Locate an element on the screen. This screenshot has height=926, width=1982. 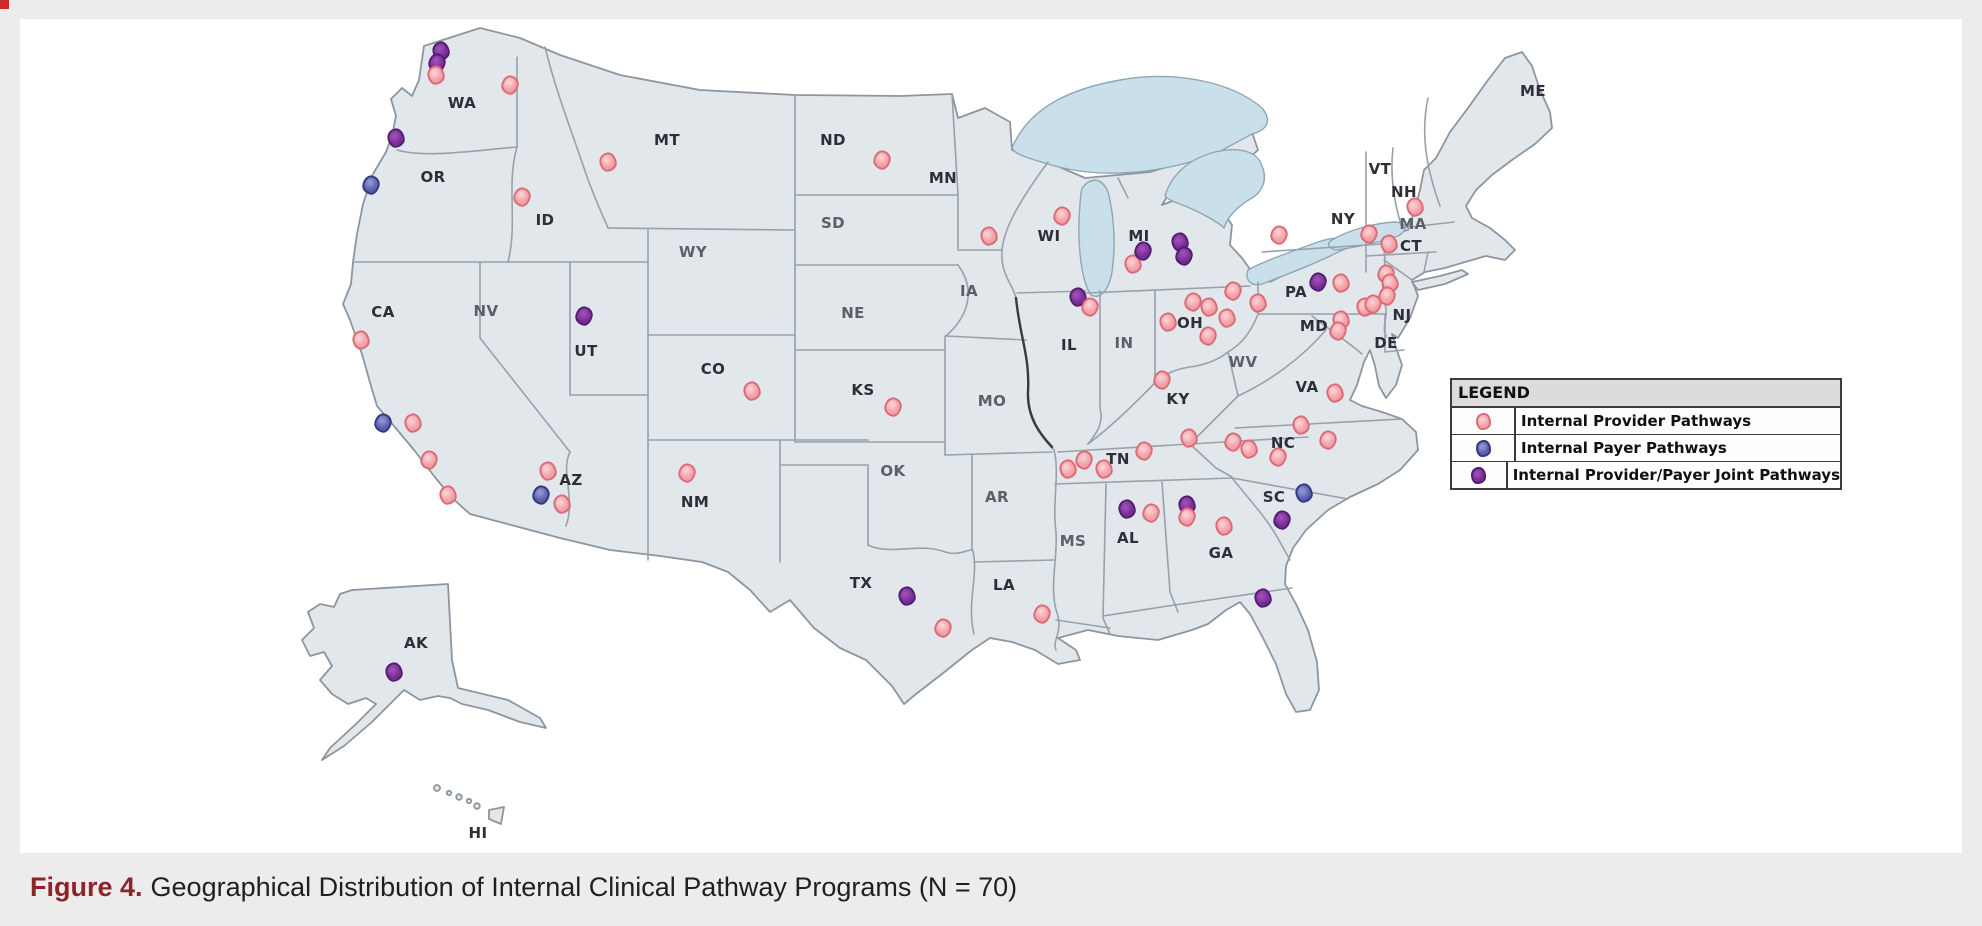
legend-label-joint: Internal Provider/Payer Joint Pathways is located at coordinates (1676, 475).